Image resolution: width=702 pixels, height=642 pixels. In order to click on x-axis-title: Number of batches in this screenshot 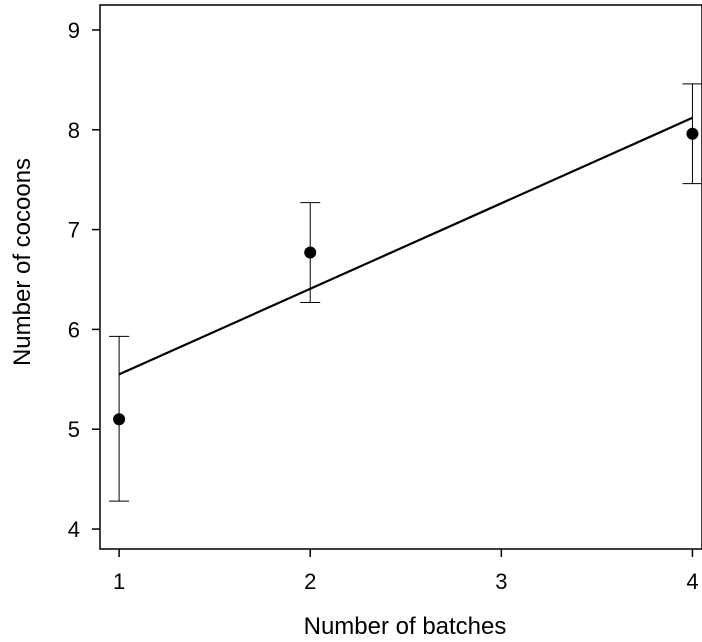, I will do `click(405, 626)`.